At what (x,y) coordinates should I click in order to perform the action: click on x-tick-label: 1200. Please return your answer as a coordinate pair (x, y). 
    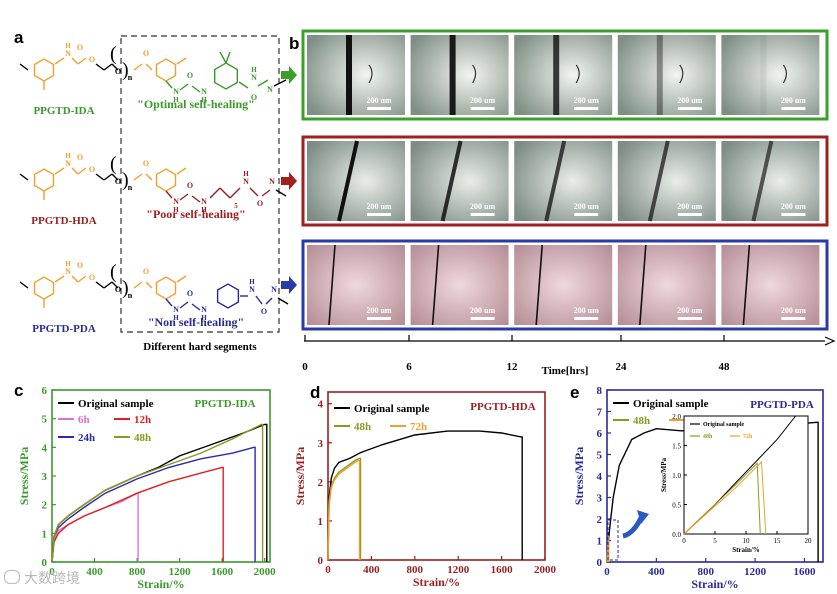
    Looking at the image, I should click on (180, 572).